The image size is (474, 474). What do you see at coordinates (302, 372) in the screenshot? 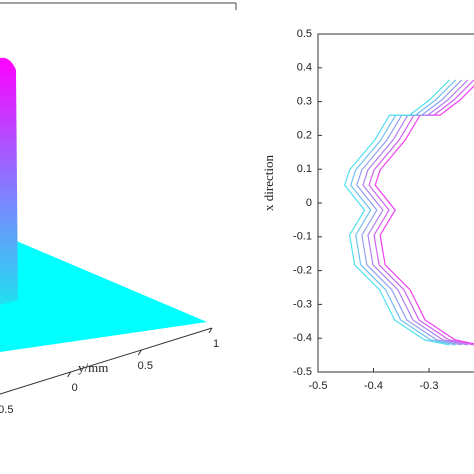
I see `y-tick-label: -0.5` at bounding box center [302, 372].